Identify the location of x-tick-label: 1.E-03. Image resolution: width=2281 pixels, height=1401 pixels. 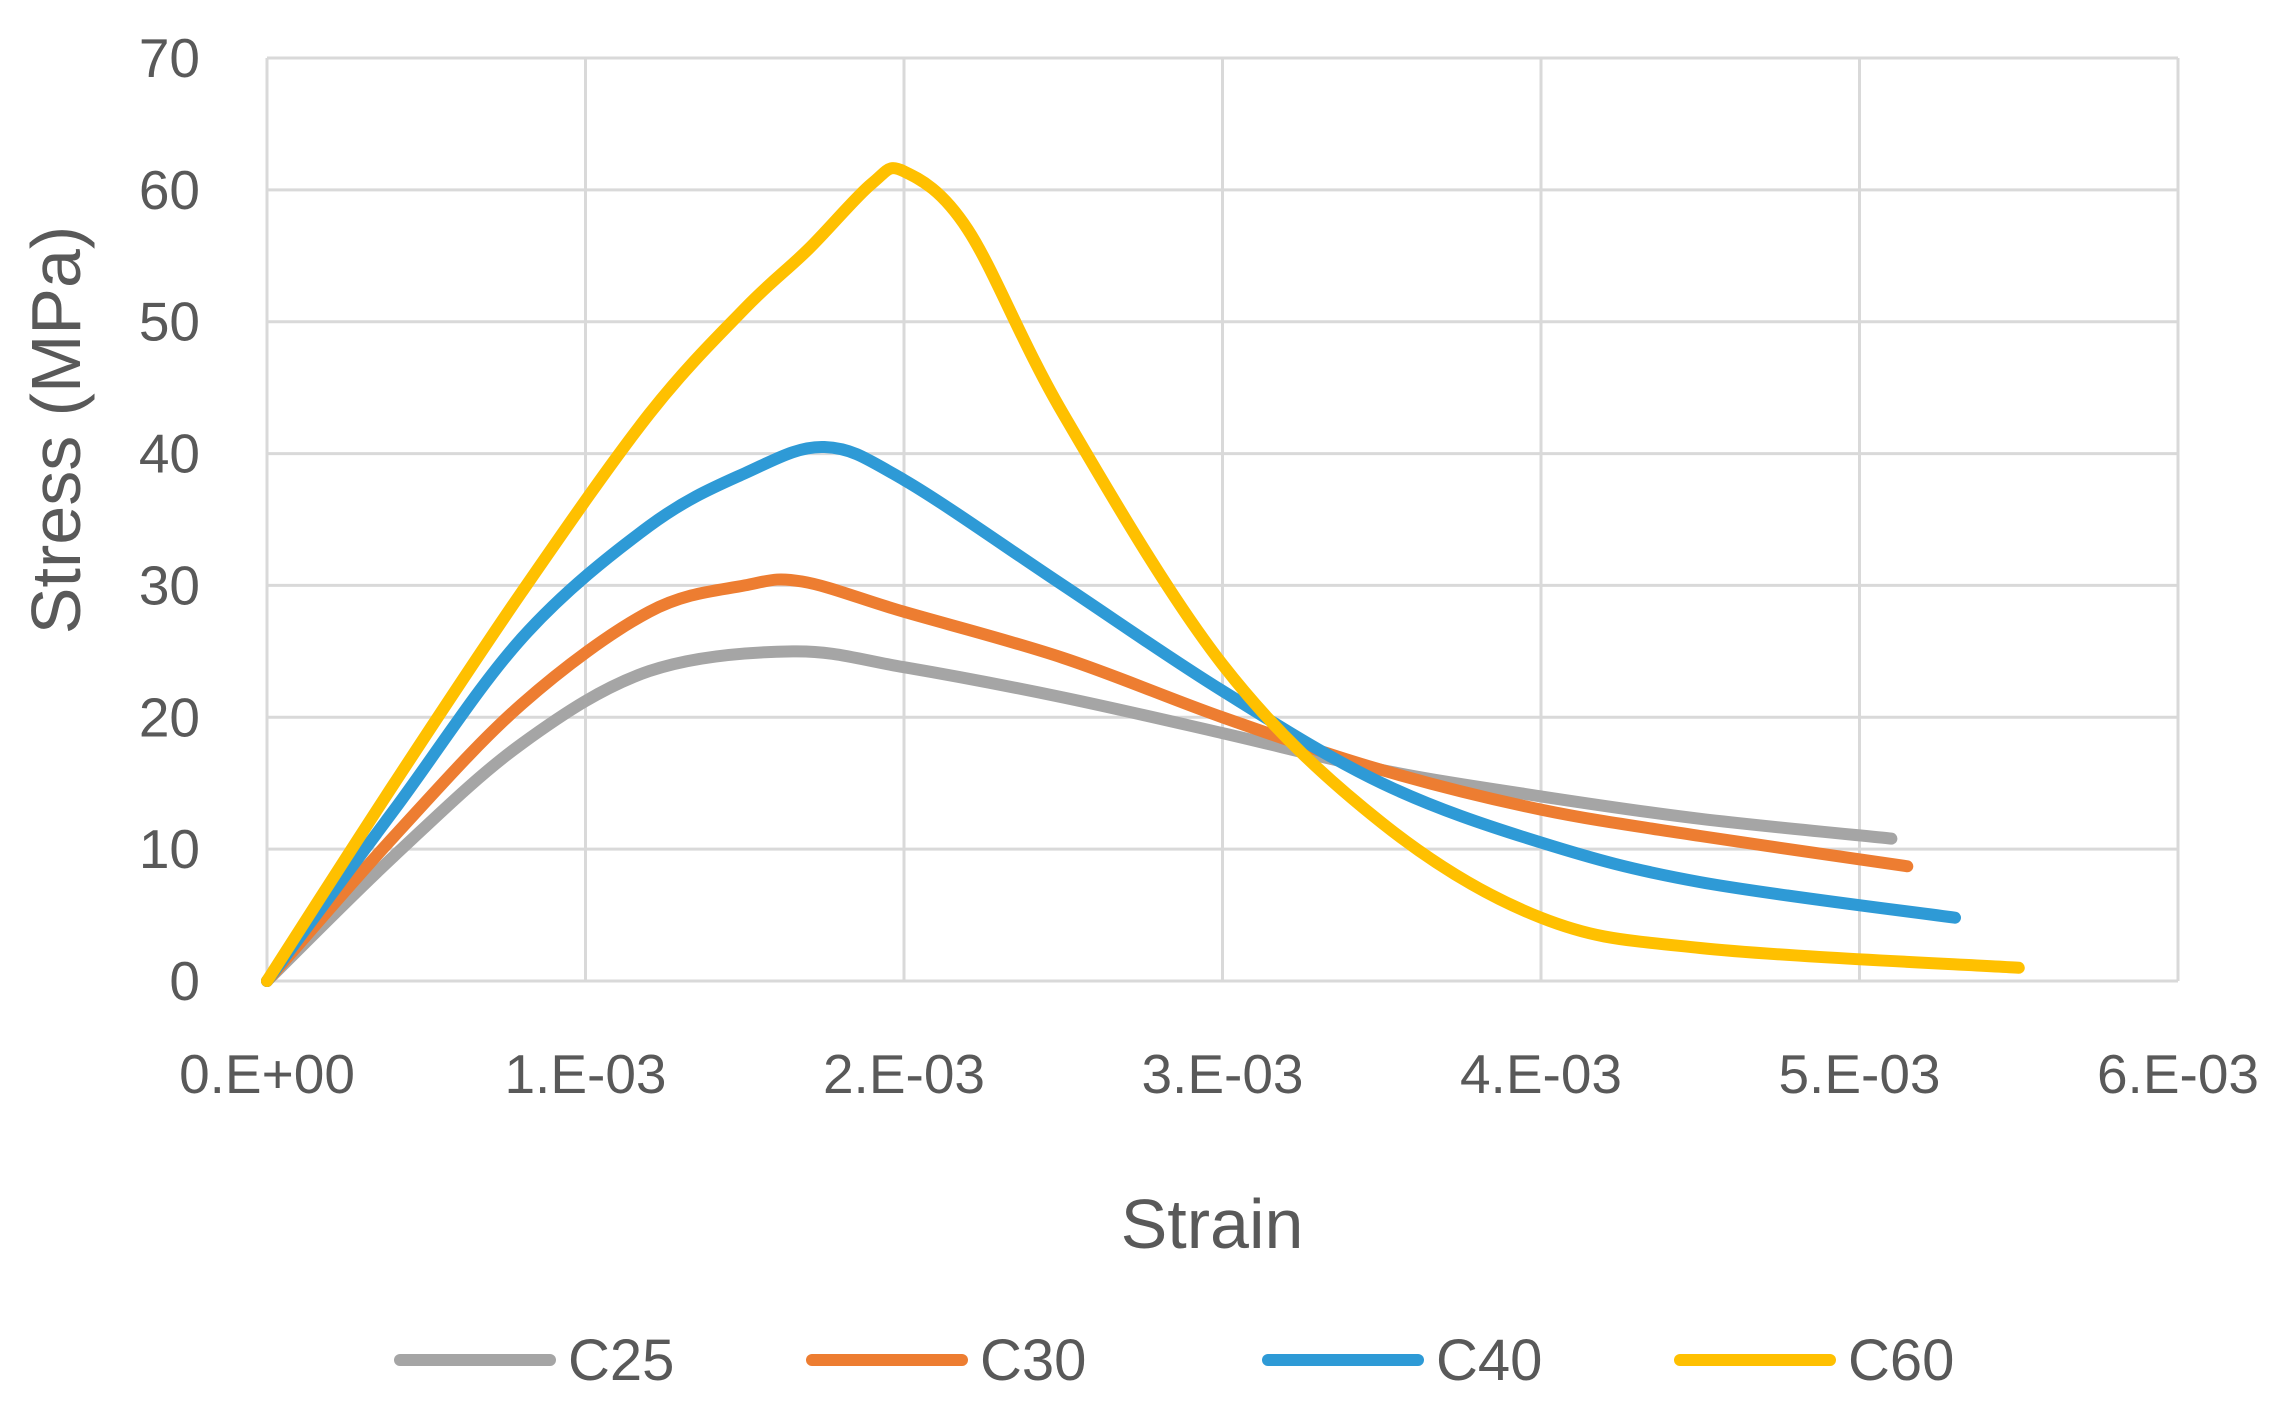
(585, 1074).